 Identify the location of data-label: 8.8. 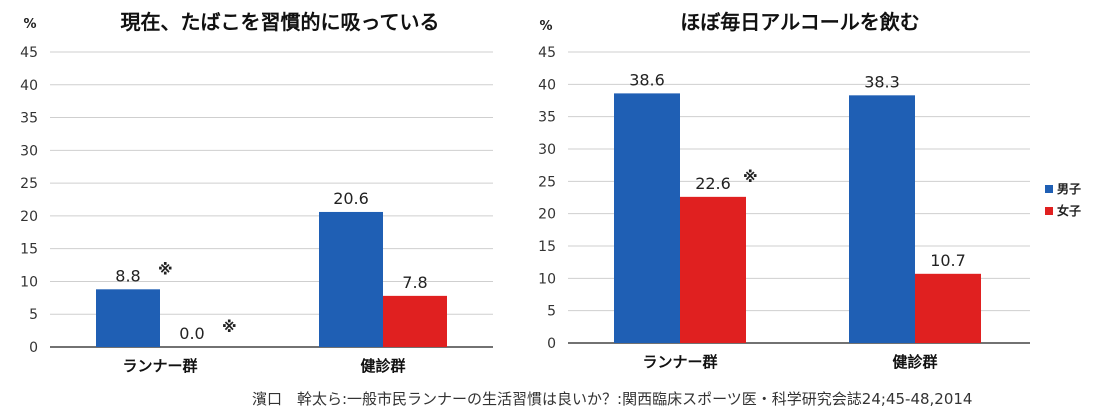
(127, 275).